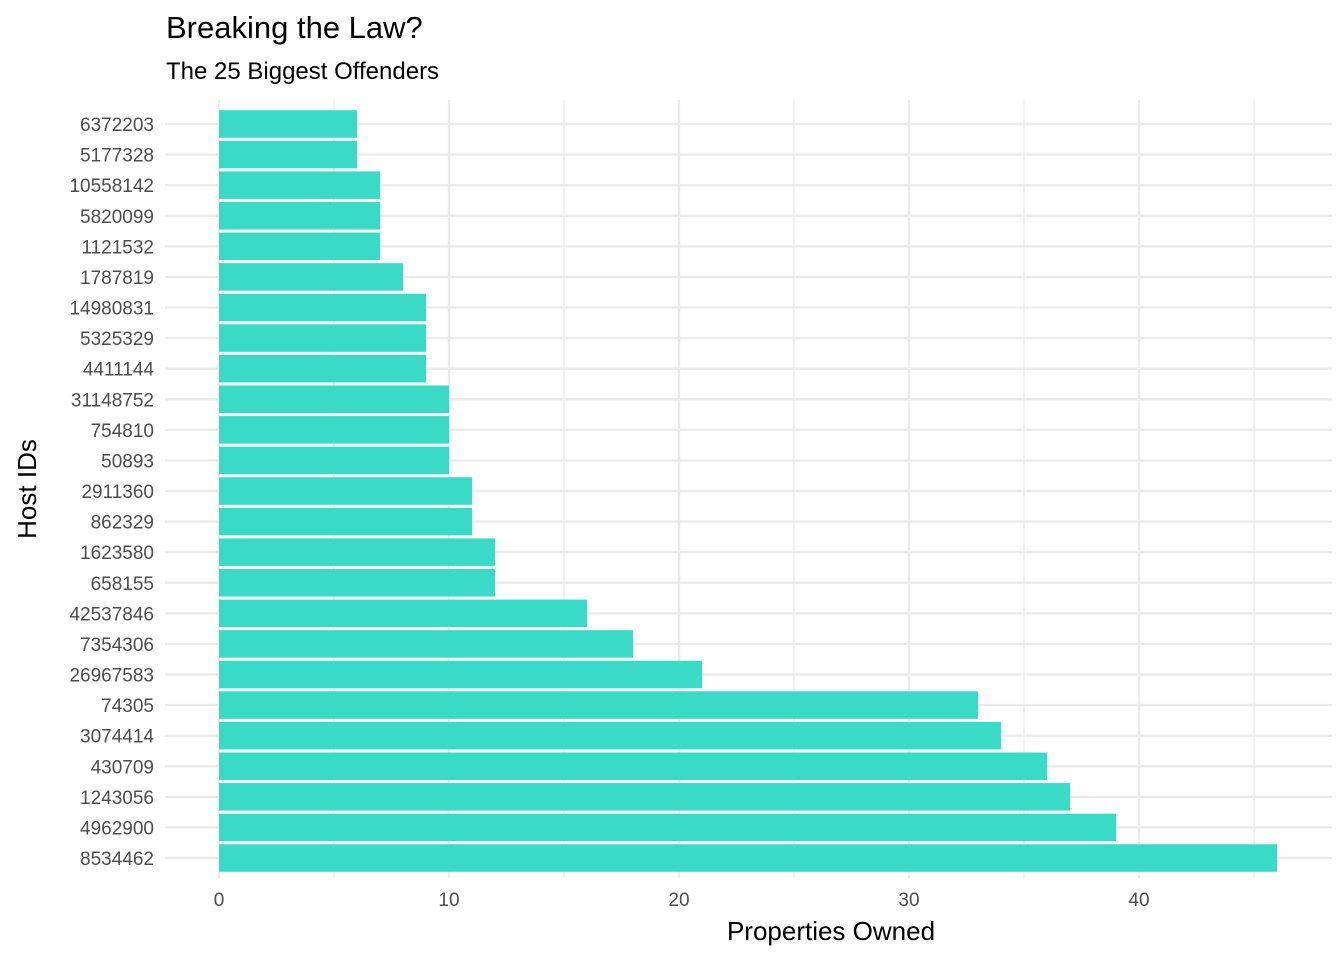  Describe the element at coordinates (111, 614) in the screenshot. I see `y-tick-label: 42537846` at that location.